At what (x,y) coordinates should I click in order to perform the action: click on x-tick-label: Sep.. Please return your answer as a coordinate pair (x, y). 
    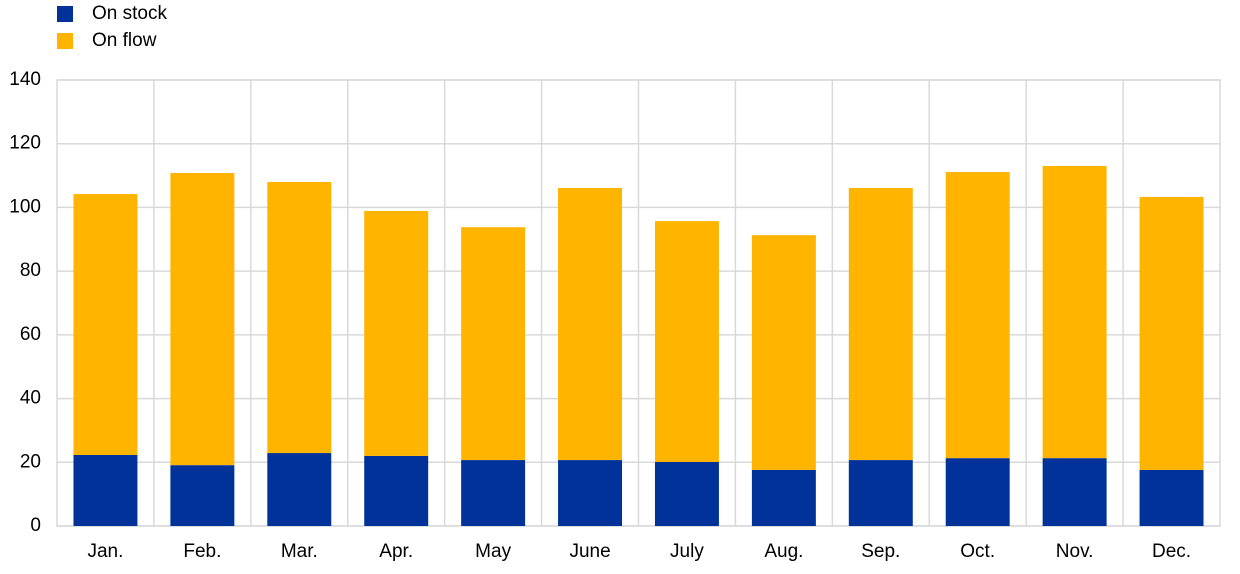
    Looking at the image, I should click on (880, 551).